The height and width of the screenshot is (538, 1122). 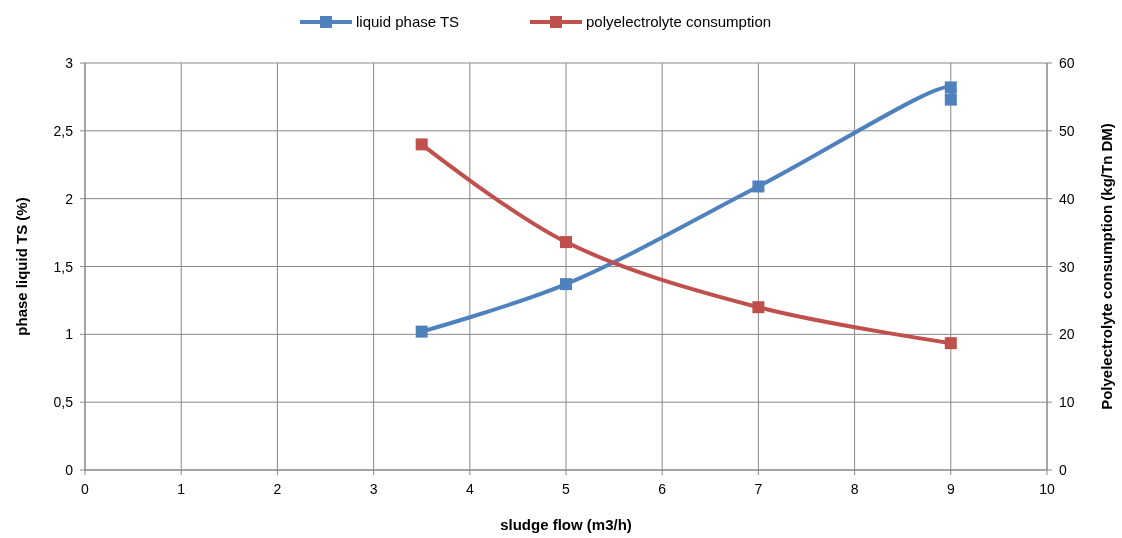 What do you see at coordinates (1067, 63) in the screenshot?
I see `y2-tick-label: 60` at bounding box center [1067, 63].